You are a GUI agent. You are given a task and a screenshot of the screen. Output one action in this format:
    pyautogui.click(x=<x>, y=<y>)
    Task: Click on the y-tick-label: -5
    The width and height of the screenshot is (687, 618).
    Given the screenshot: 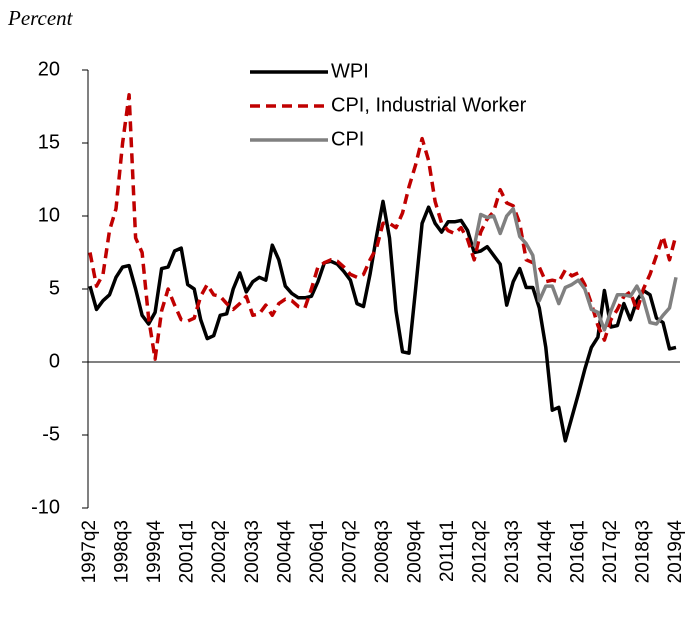 What is the action you would take?
    pyautogui.click(x=51, y=434)
    